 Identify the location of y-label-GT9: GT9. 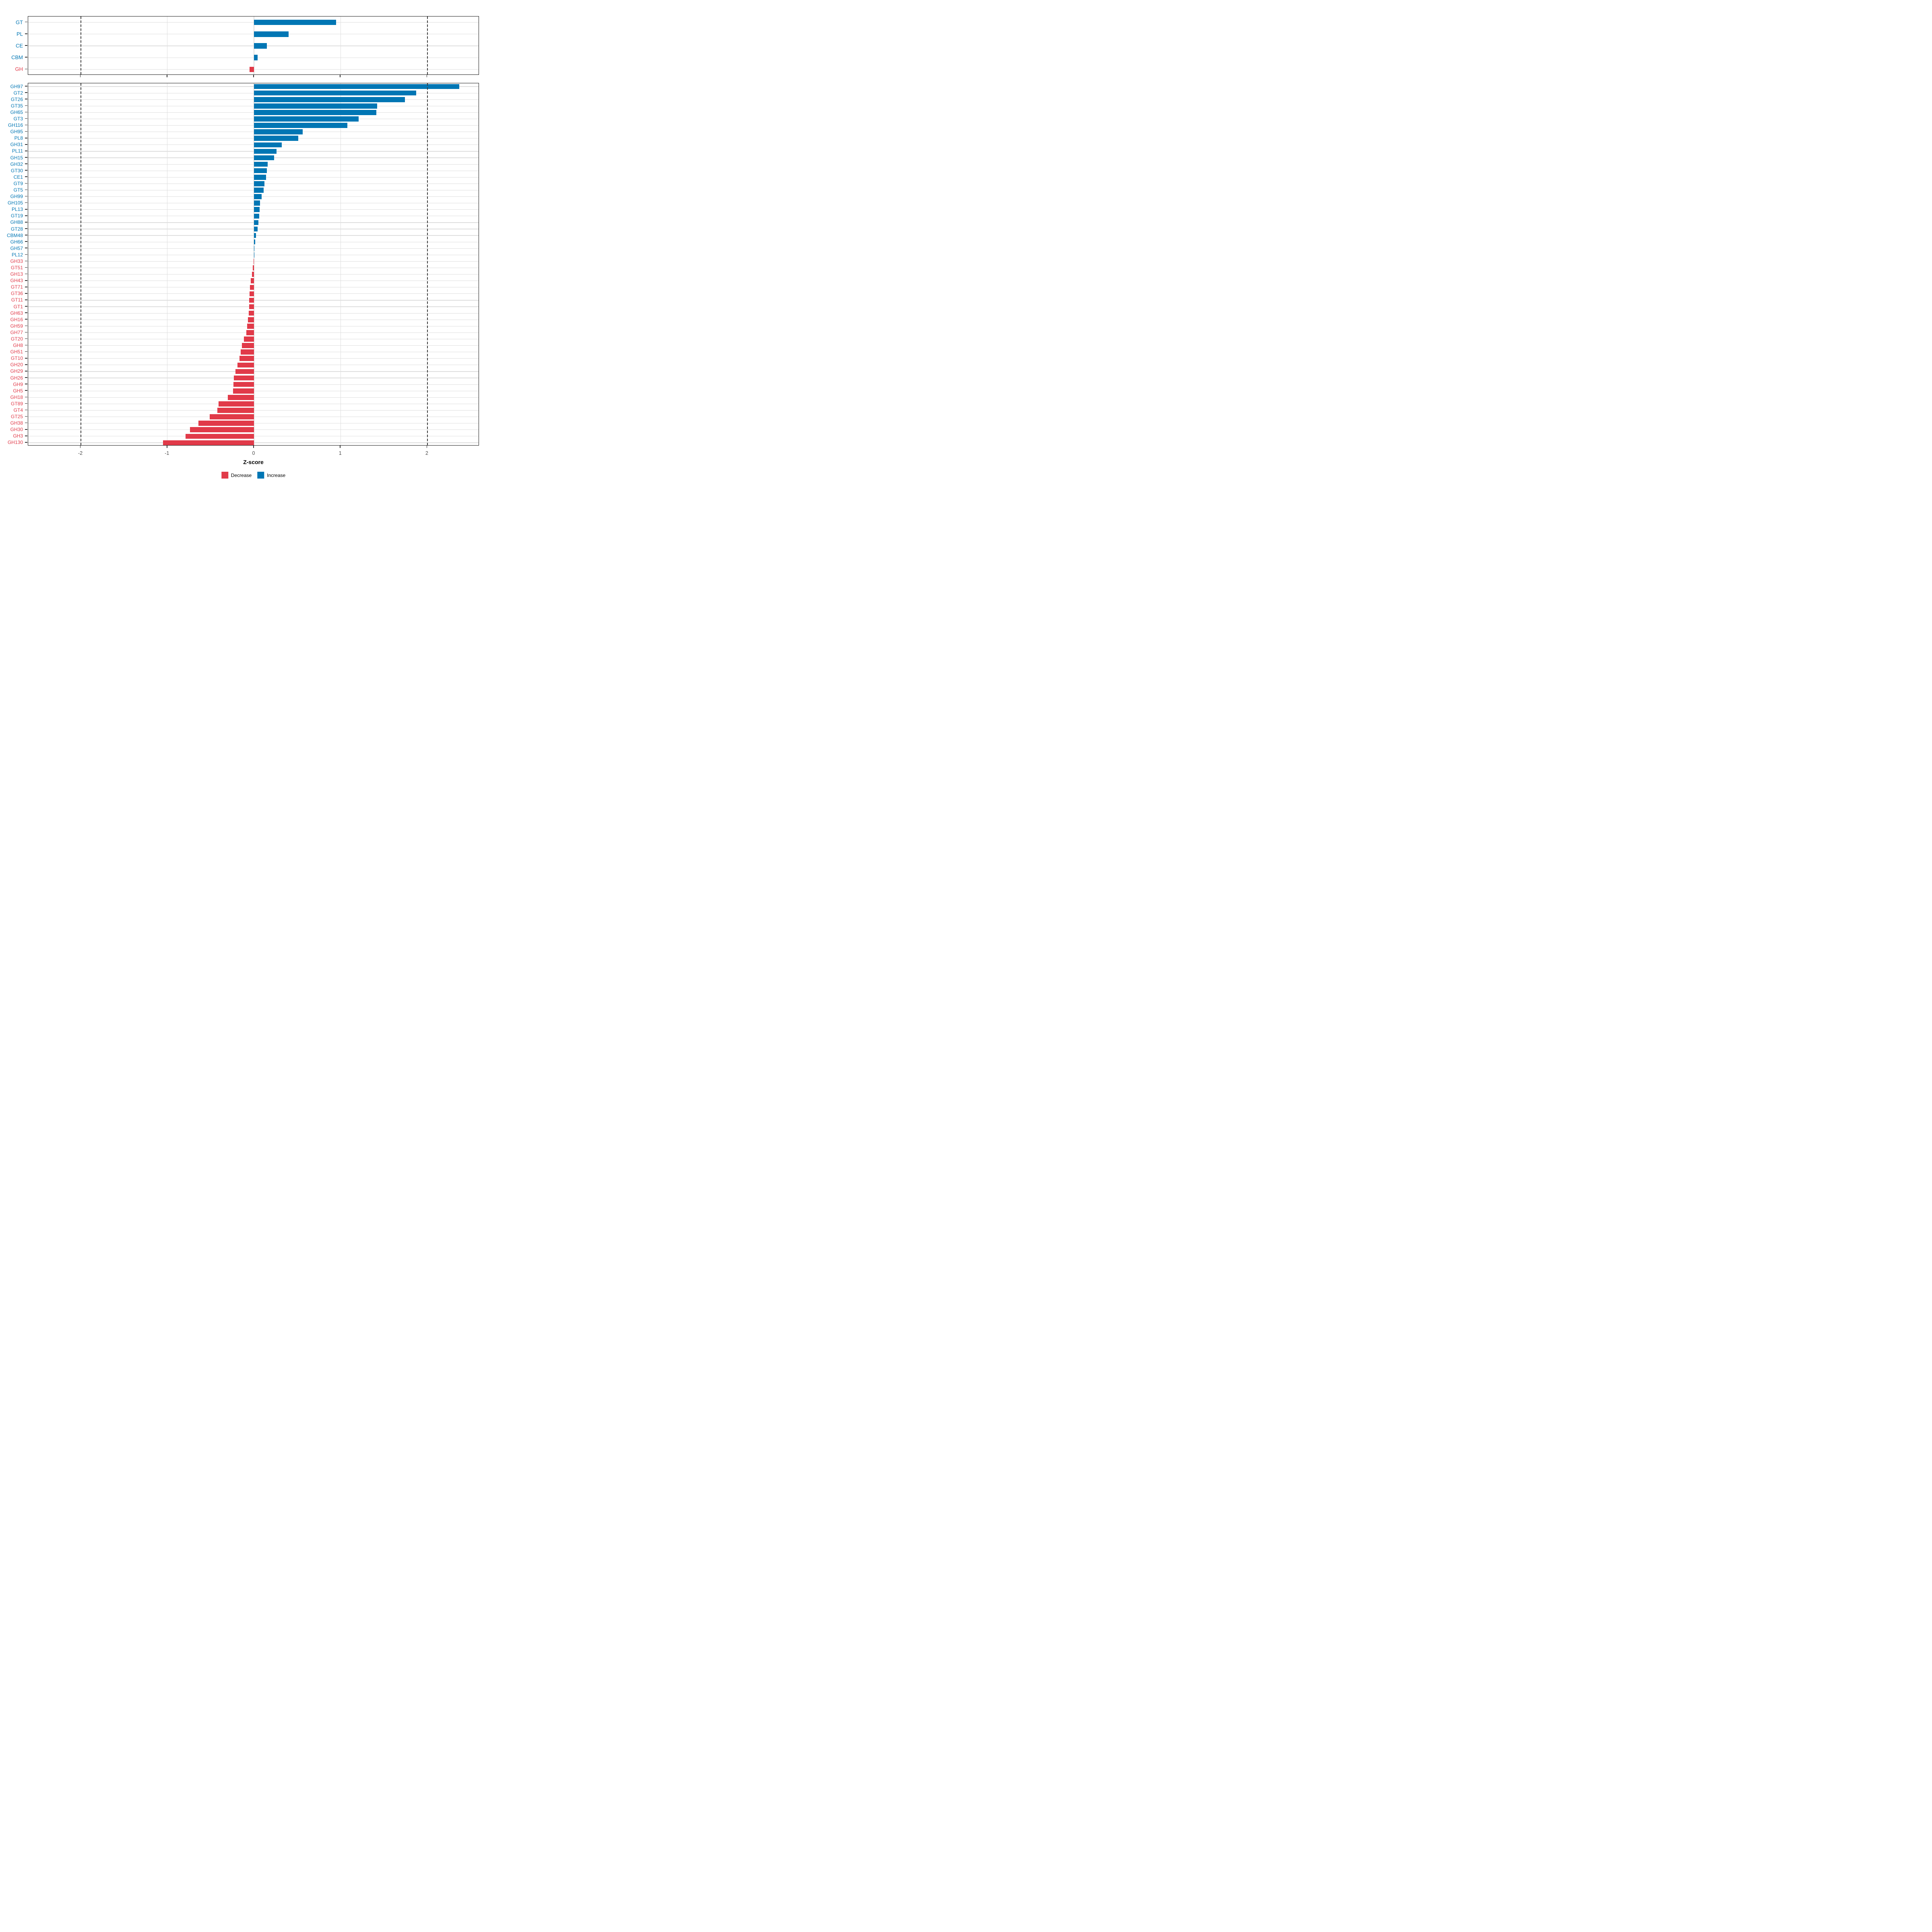
(18, 183).